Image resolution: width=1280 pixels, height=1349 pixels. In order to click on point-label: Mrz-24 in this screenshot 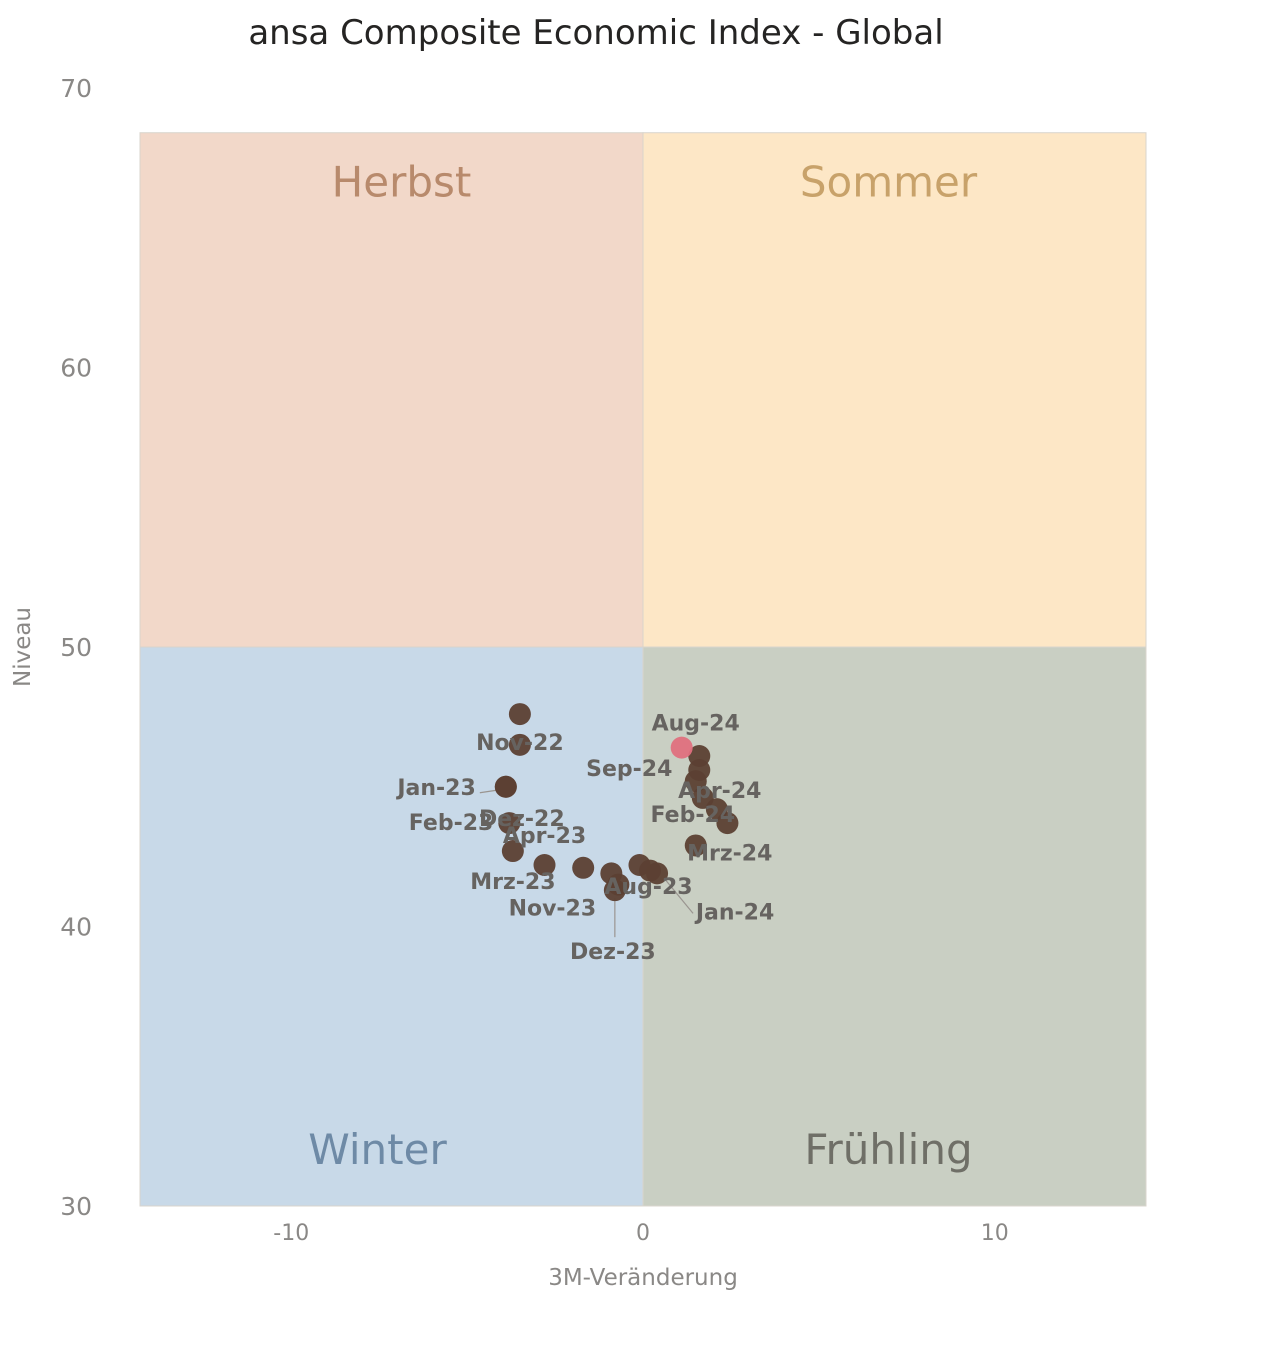, I will do `click(729, 853)`.